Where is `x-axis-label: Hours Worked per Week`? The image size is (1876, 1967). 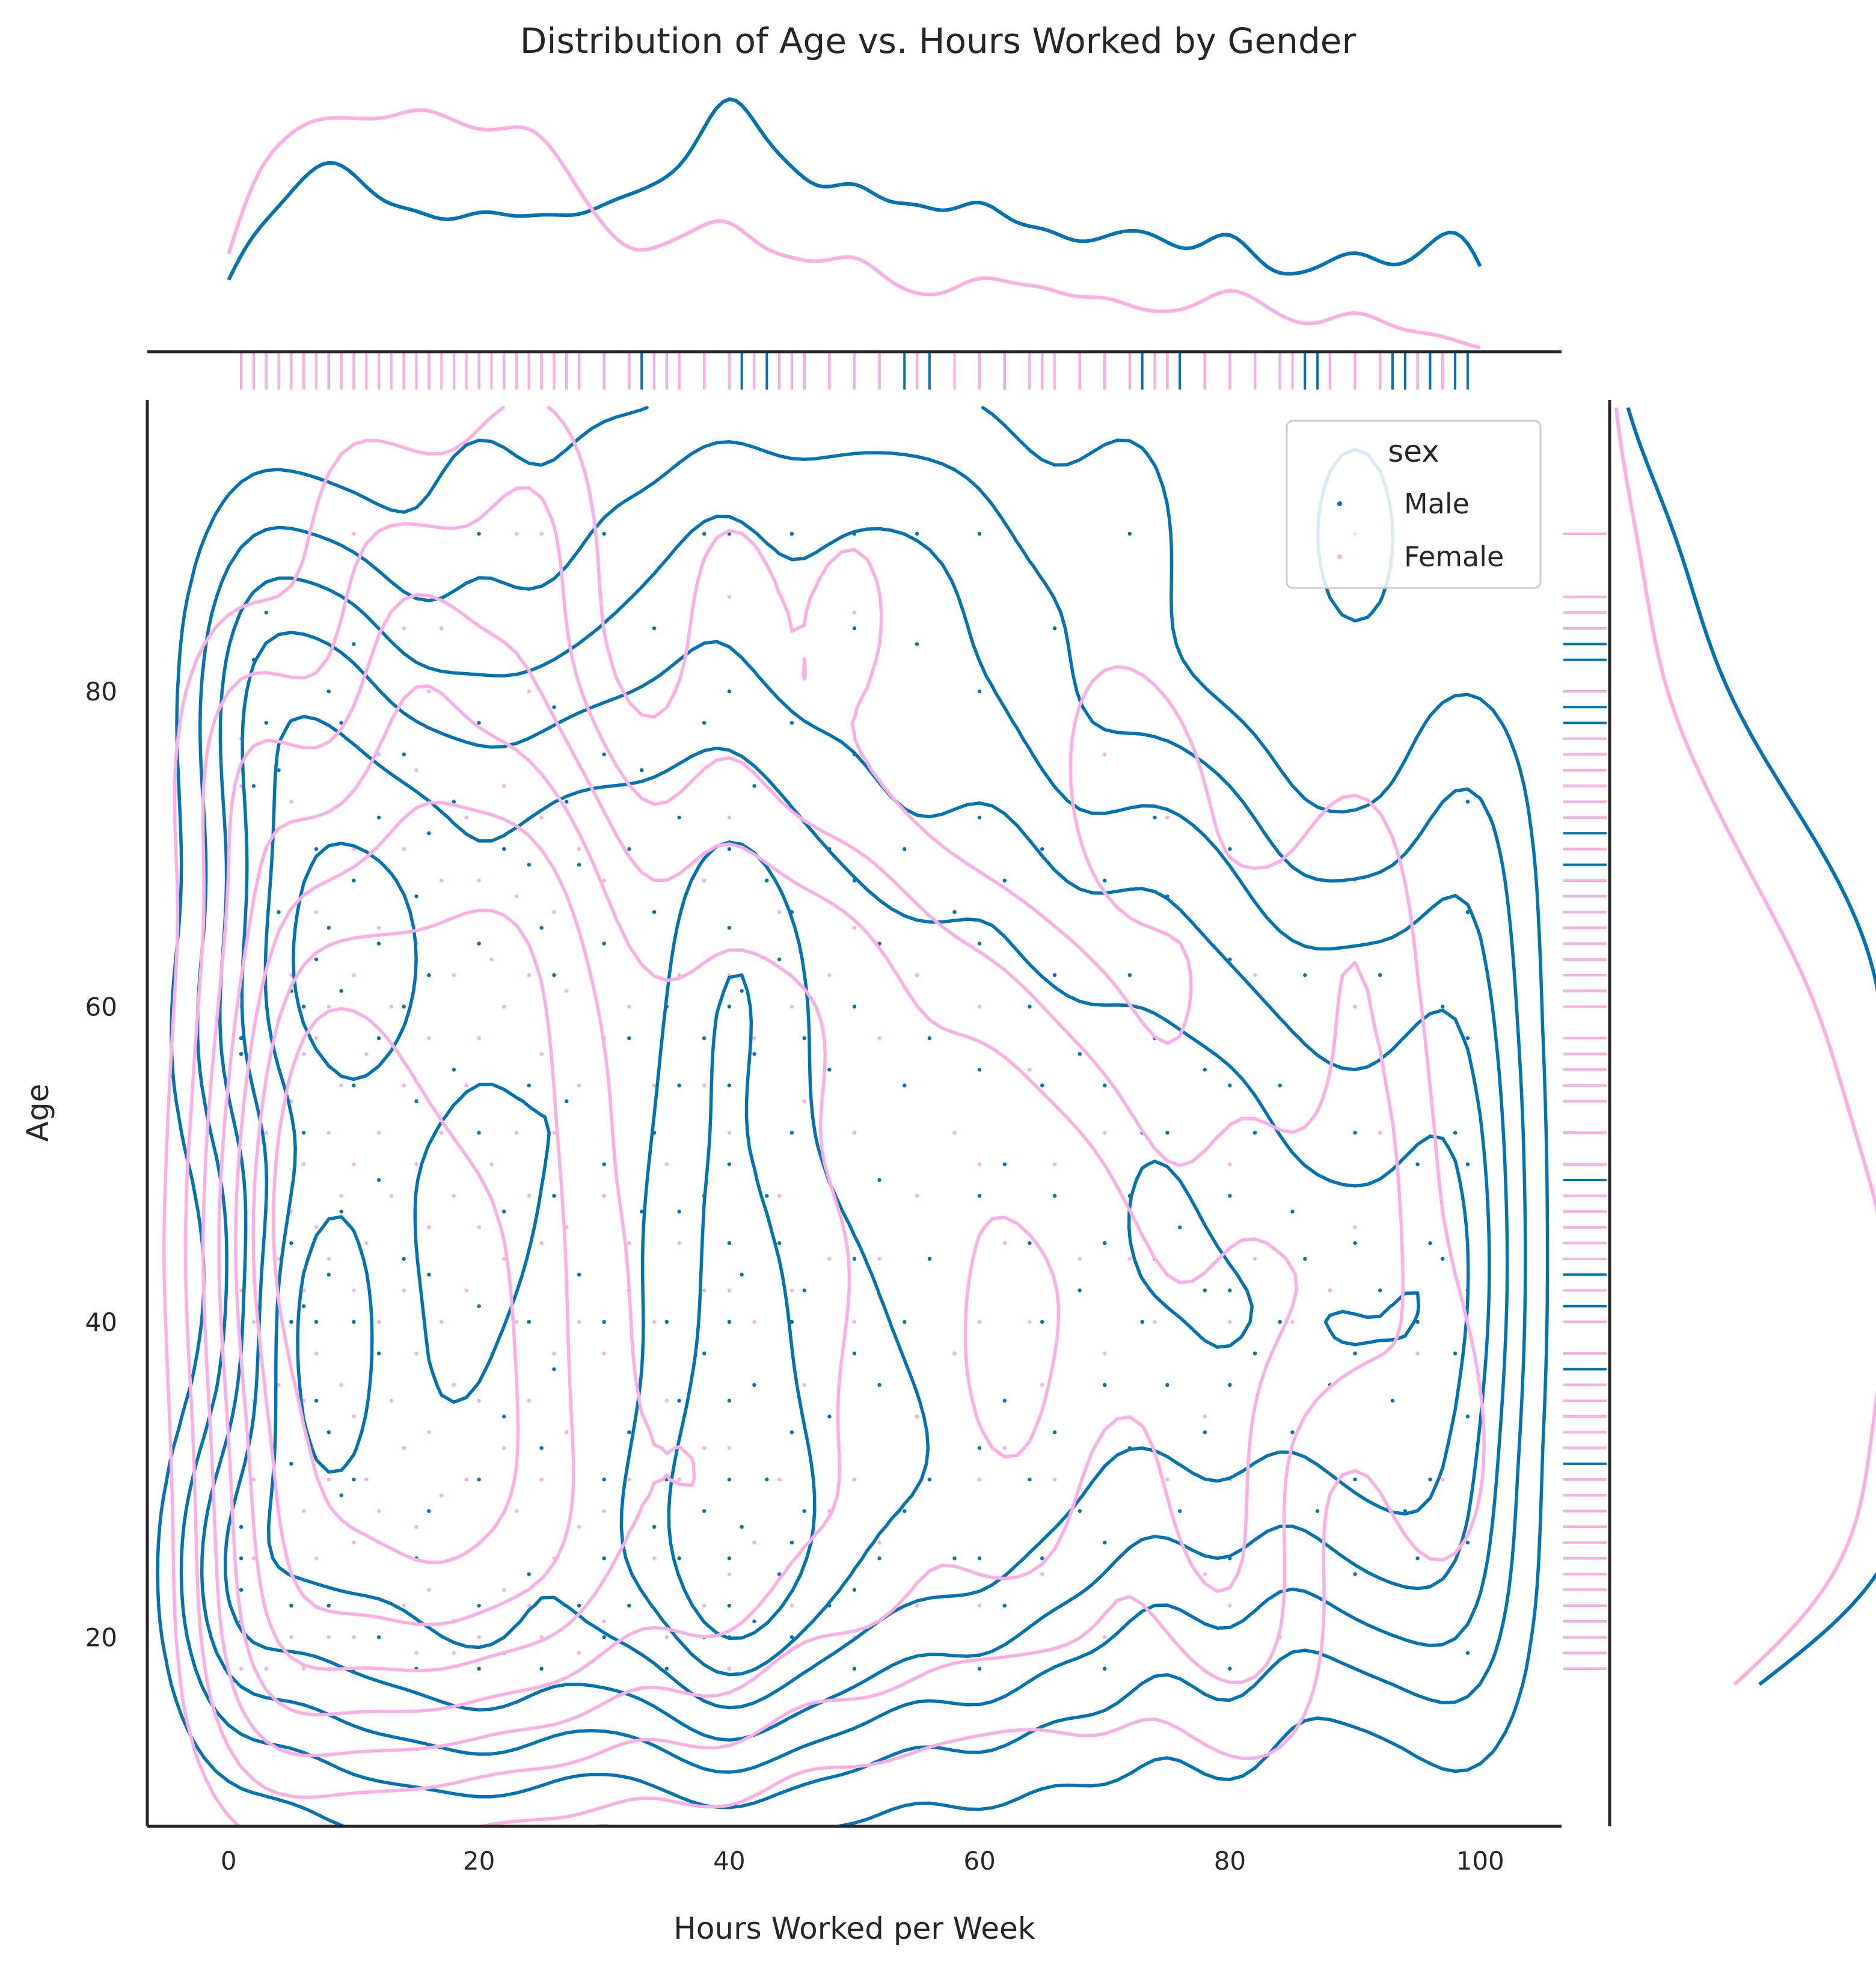
x-axis-label: Hours Worked per Week is located at coordinates (854, 1928).